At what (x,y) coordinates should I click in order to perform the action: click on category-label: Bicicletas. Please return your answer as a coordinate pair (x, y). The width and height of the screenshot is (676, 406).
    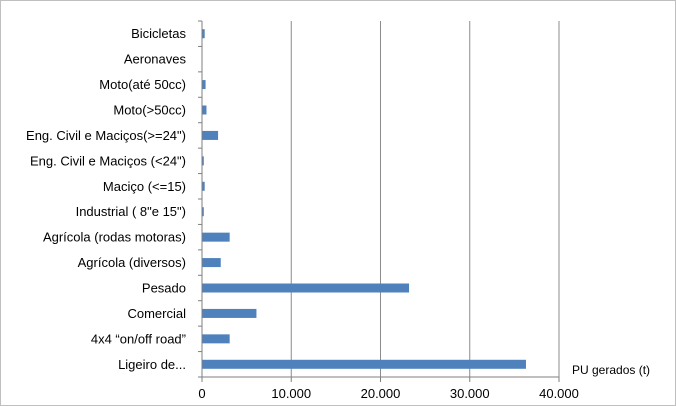
    Looking at the image, I should click on (158, 33).